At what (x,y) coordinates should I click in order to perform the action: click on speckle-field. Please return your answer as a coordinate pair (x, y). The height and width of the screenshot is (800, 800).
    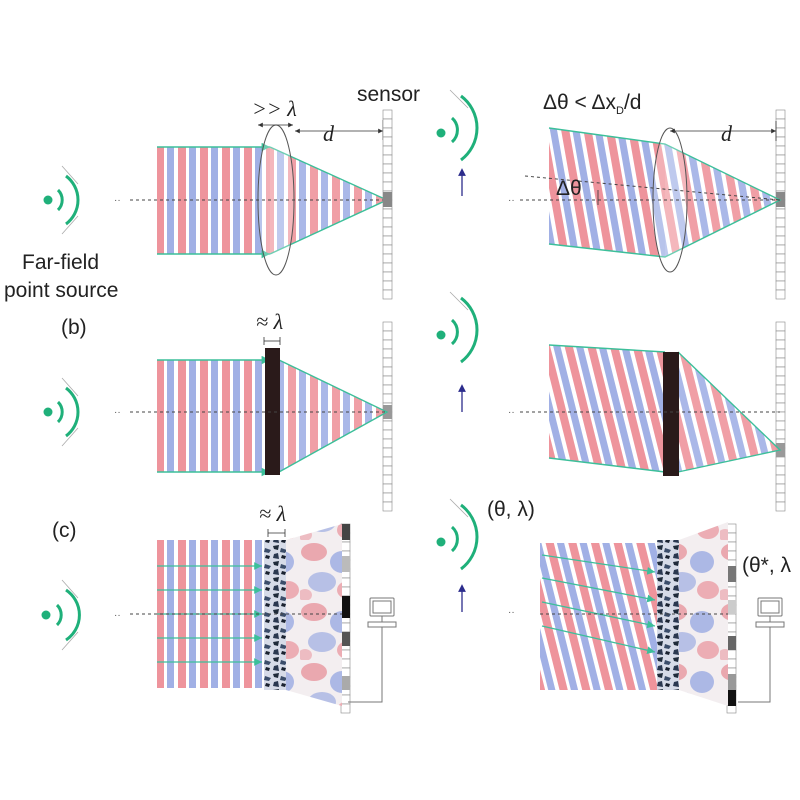
    Looking at the image, I should click on (314, 615).